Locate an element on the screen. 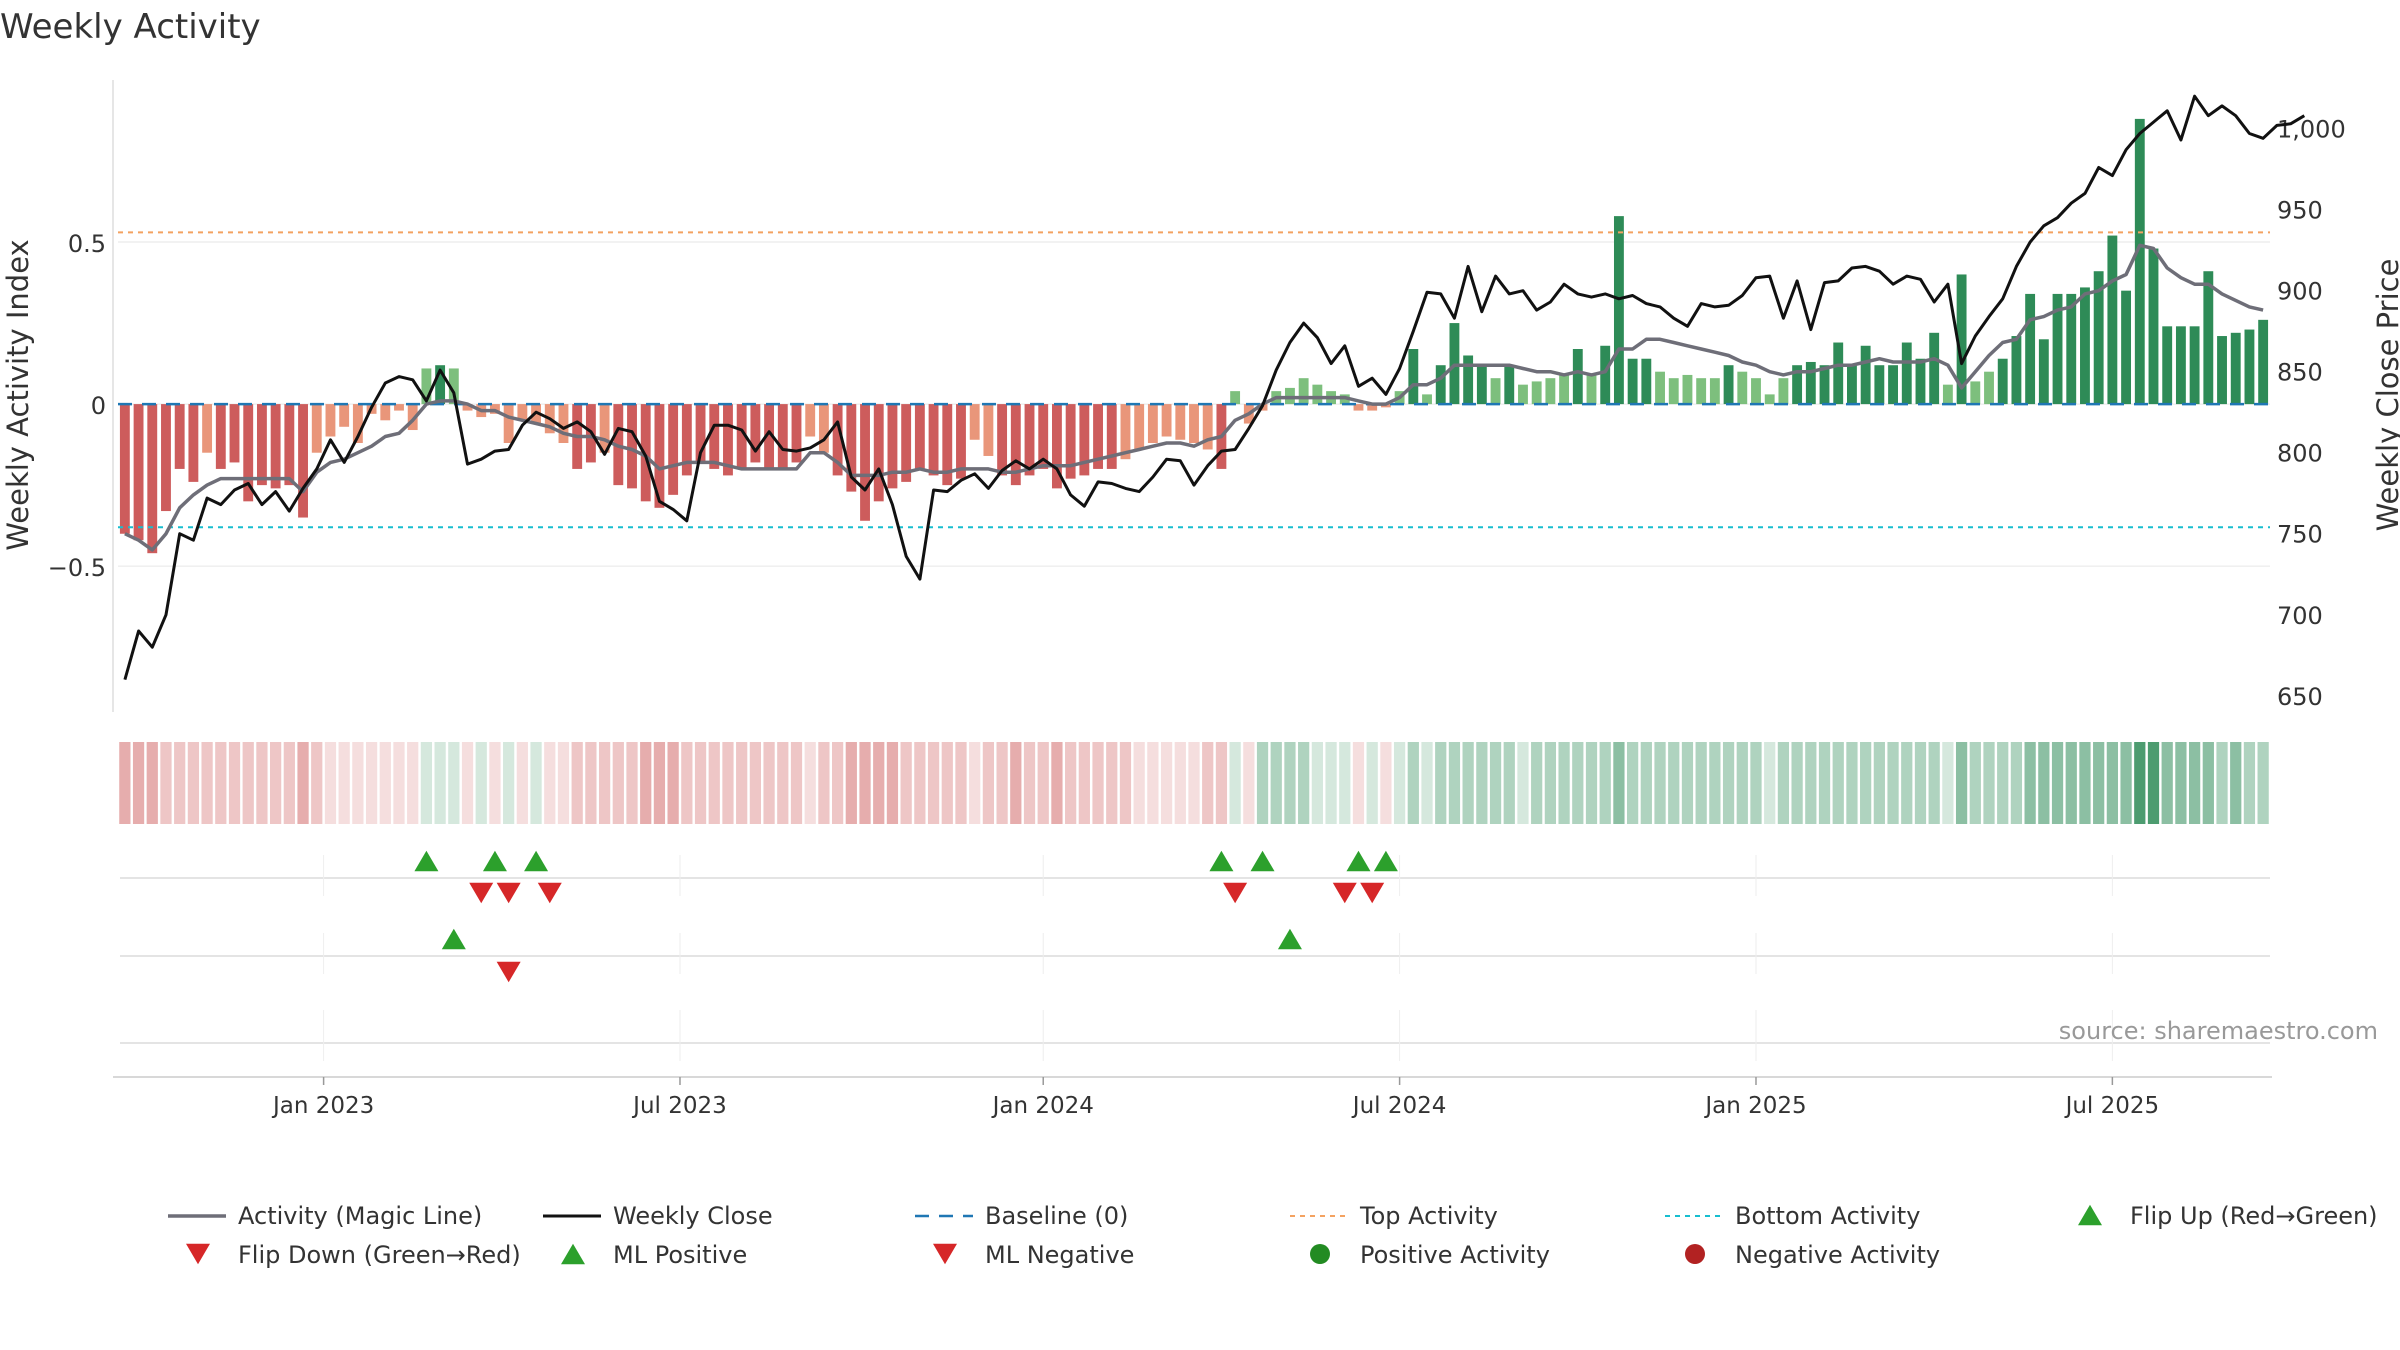 The height and width of the screenshot is (1350, 2400). y2-tick-label: 750 is located at coordinates (2300, 535).